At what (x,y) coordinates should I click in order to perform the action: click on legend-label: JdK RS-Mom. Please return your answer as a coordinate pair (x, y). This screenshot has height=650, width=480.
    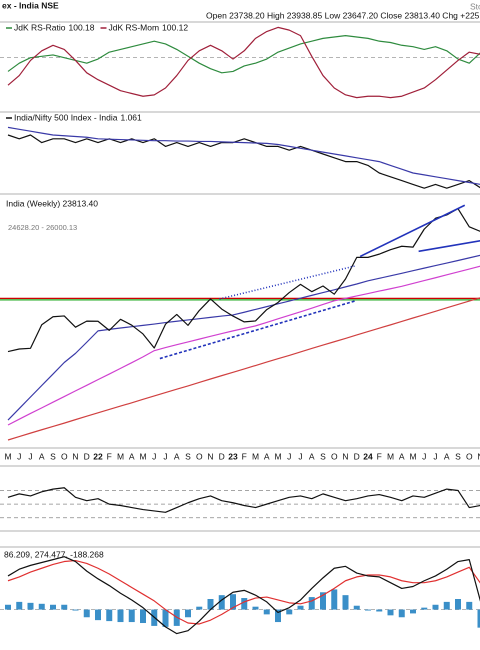
    Looking at the image, I should click on (134, 27).